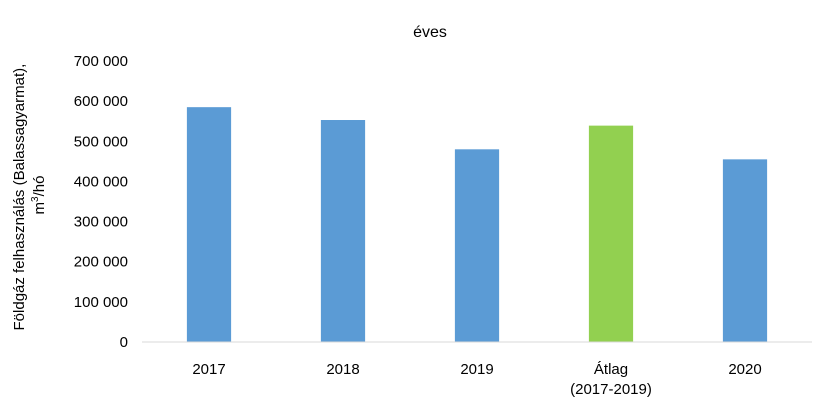 The width and height of the screenshot is (825, 401). What do you see at coordinates (101, 262) in the screenshot?
I see `y-tick-label: 200 000` at bounding box center [101, 262].